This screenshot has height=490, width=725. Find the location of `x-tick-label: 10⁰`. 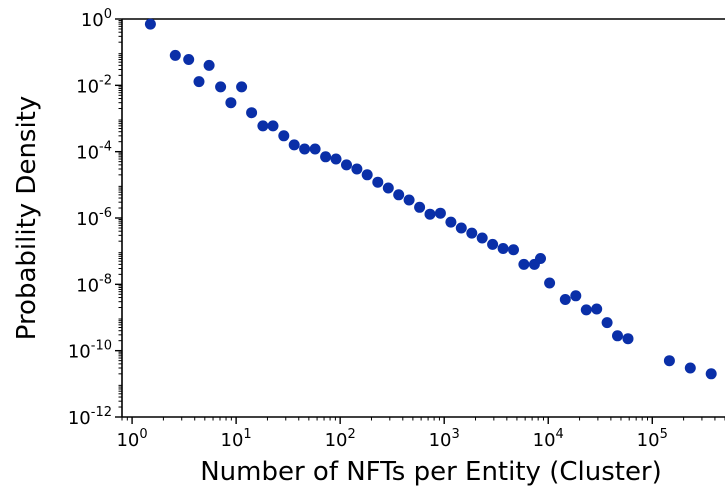

x-tick-label: 10⁰ is located at coordinates (131, 439).